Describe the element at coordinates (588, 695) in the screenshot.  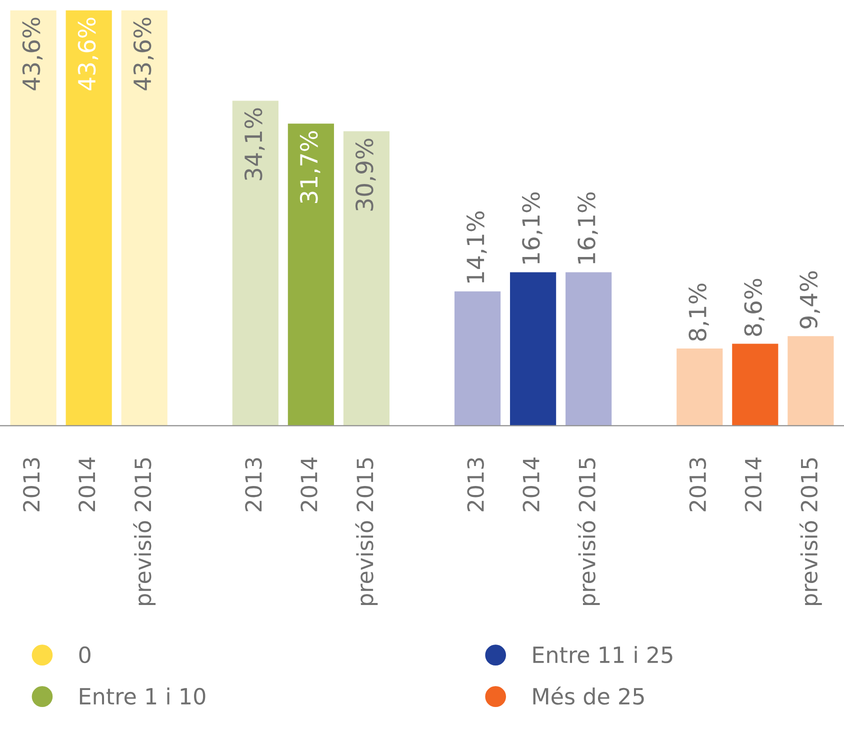
I see `legend-label: Més de 25` at that location.